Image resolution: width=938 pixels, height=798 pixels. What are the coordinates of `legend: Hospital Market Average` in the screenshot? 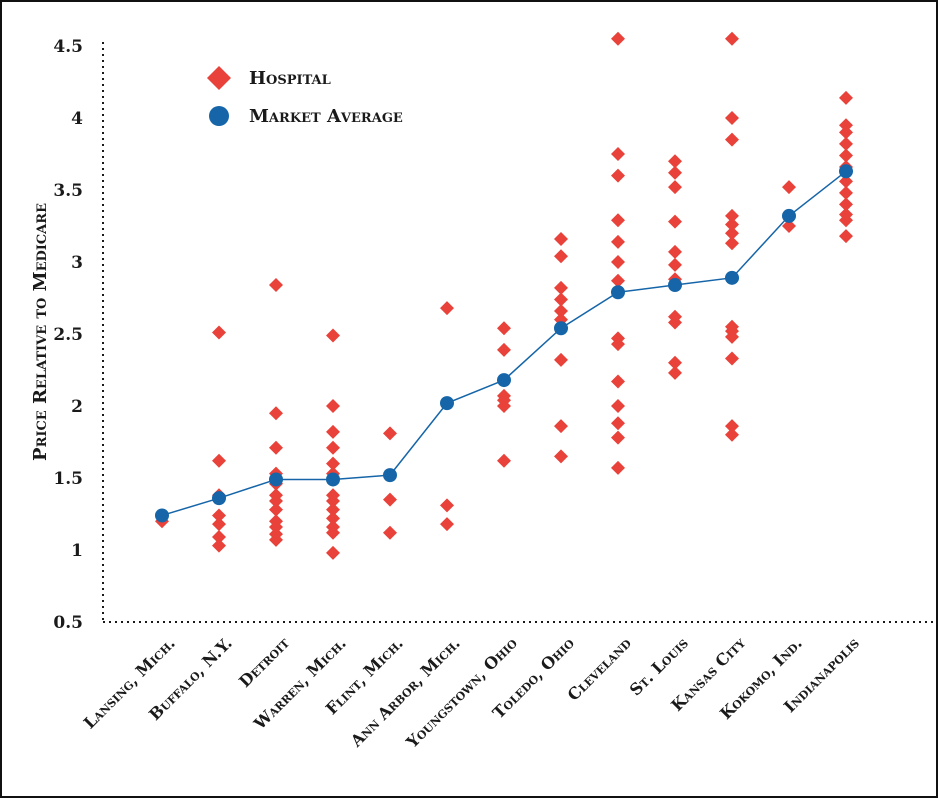 It's located at (305, 96).